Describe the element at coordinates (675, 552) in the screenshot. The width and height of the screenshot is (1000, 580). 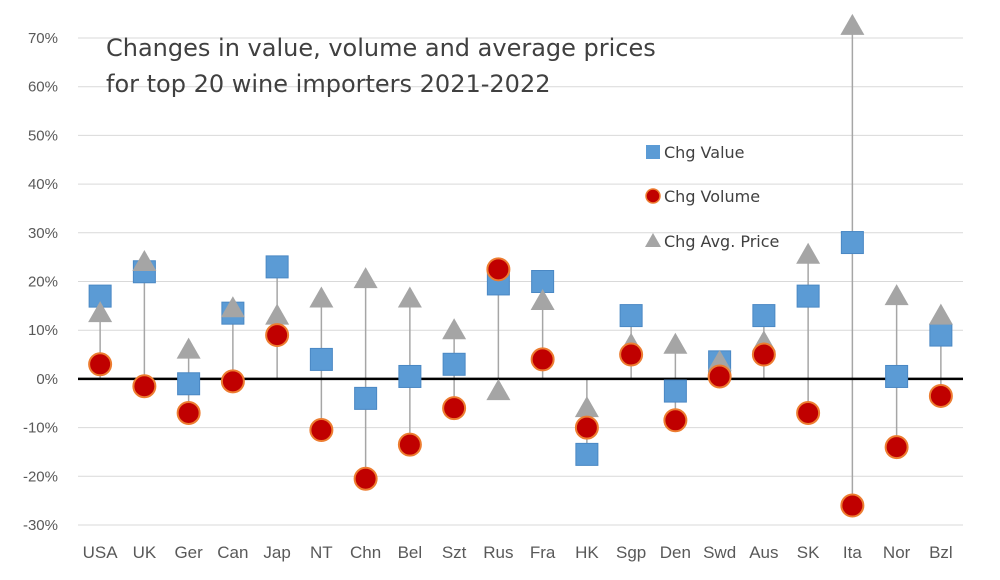
I see `x-category-label: Den` at that location.